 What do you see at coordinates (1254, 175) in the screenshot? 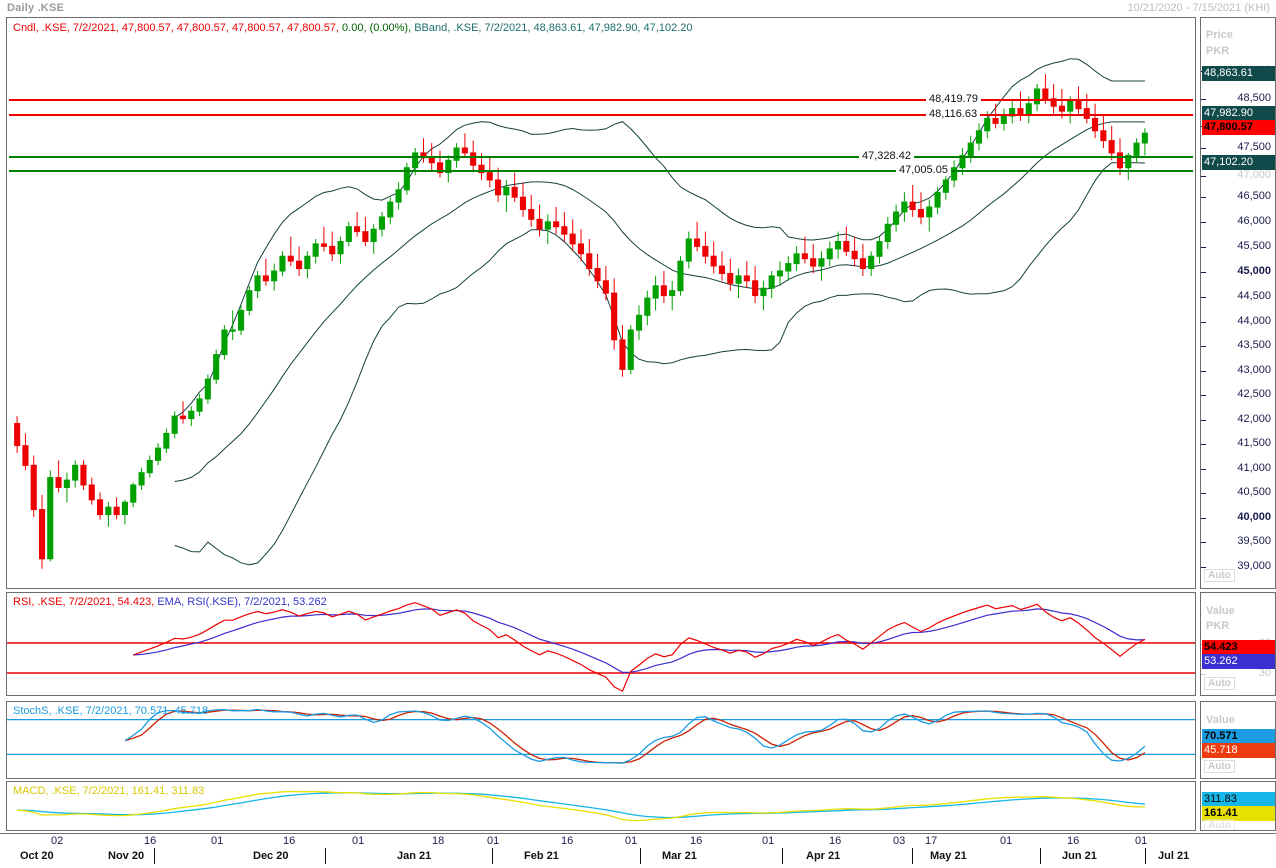
I see `price-axis-label: 47,000` at bounding box center [1254, 175].